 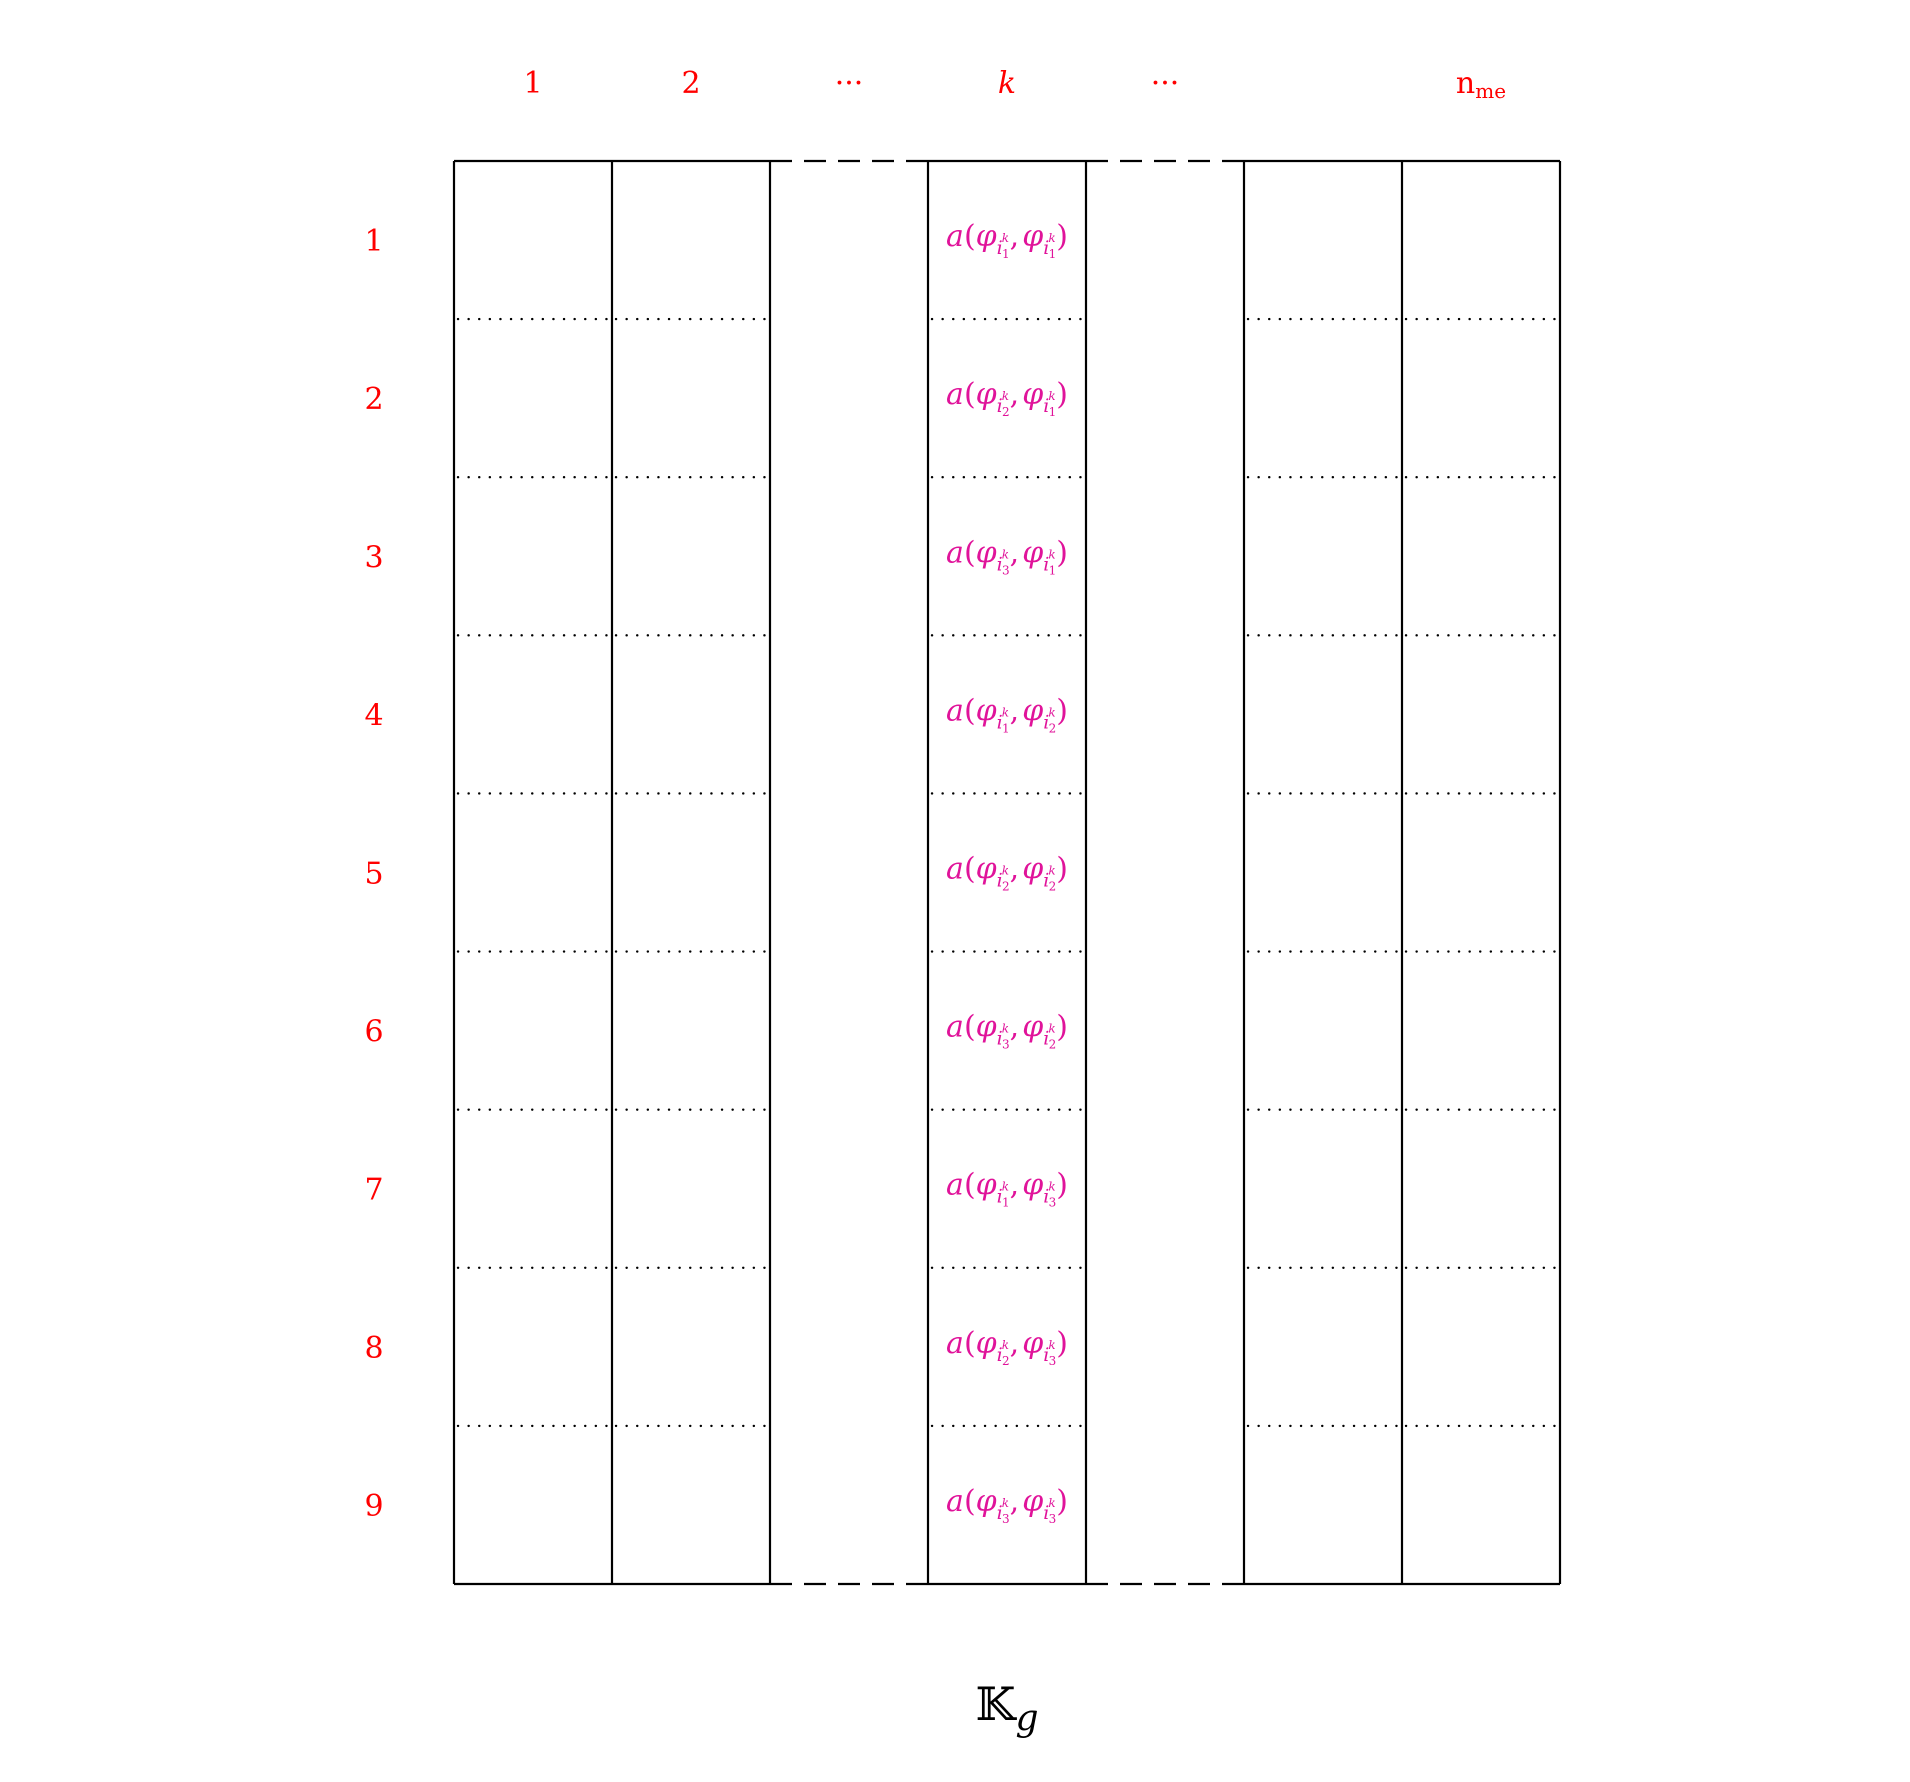 What do you see at coordinates (1007, 83) in the screenshot?
I see `column-header-4: k` at bounding box center [1007, 83].